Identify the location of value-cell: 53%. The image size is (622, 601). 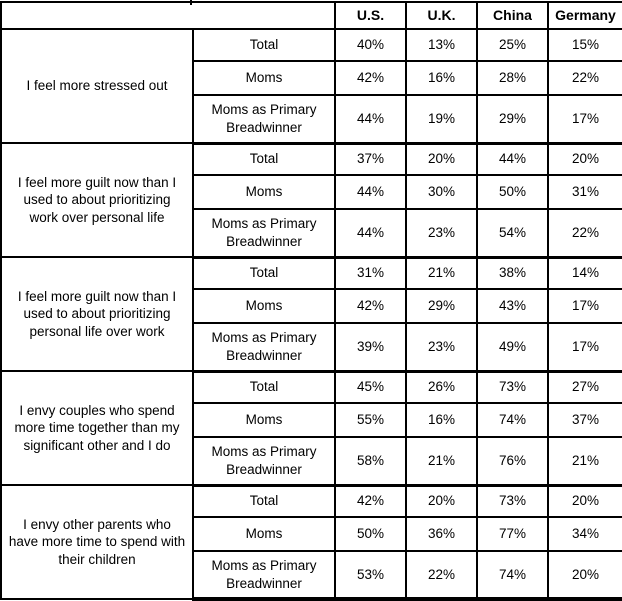
(370, 575).